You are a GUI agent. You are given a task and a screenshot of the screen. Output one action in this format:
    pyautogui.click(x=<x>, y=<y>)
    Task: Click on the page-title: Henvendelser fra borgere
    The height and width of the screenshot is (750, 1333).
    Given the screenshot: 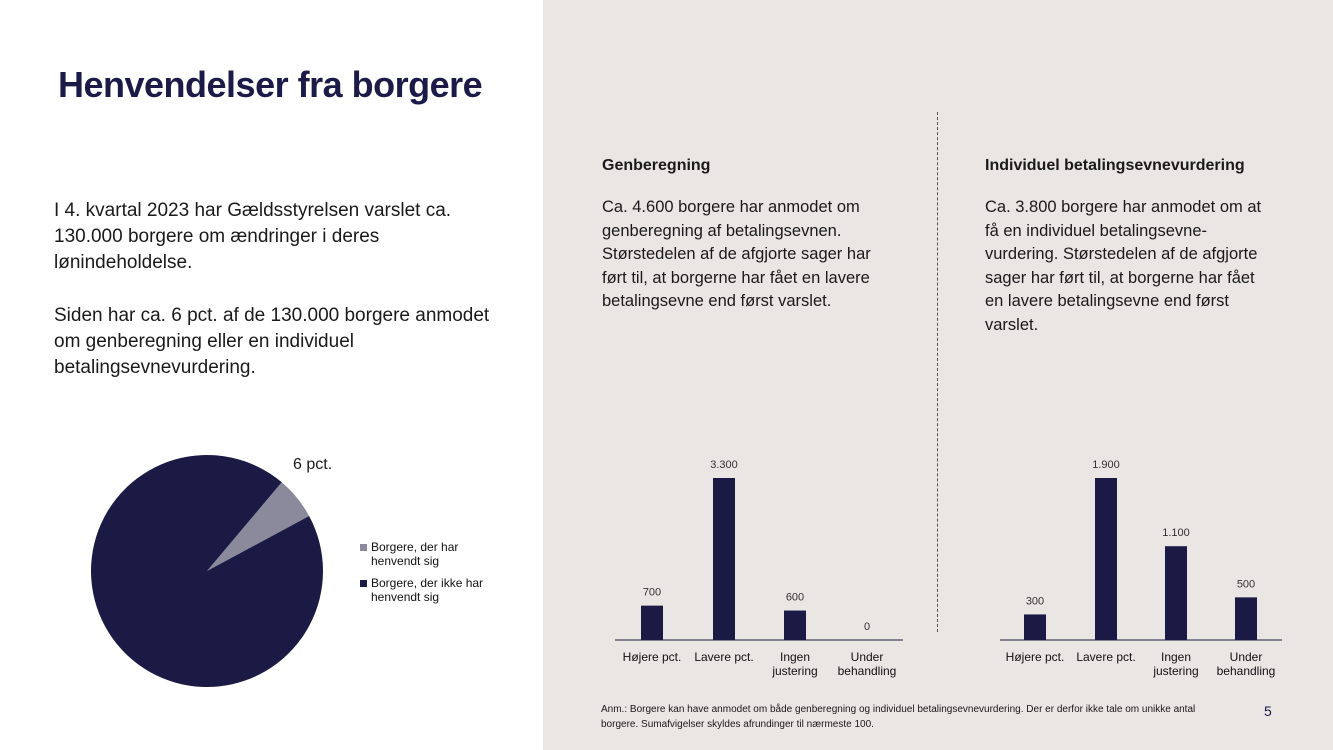 What is the action you would take?
    pyautogui.click(x=270, y=84)
    